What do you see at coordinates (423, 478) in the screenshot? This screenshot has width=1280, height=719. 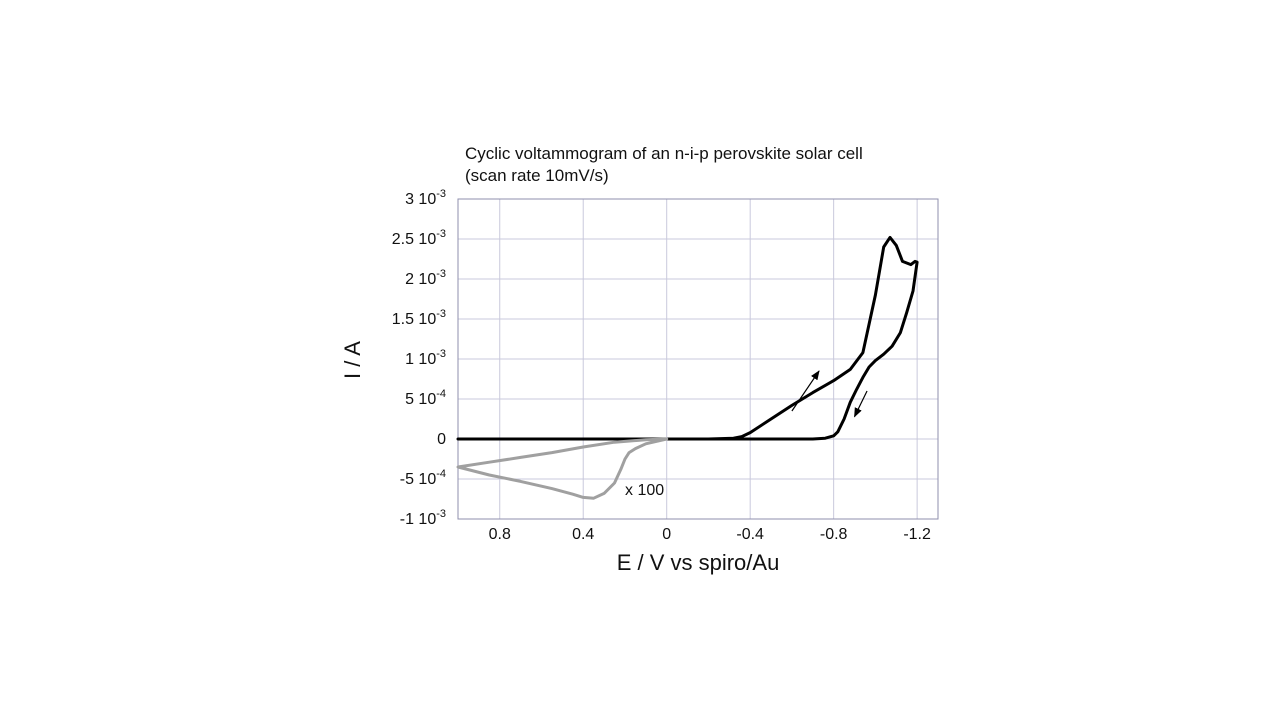 I see `y-tick-label-7: -5 10-4` at bounding box center [423, 478].